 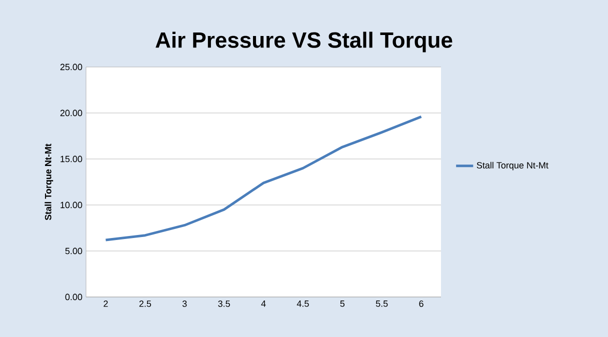 What do you see at coordinates (224, 303) in the screenshot?
I see `x-tick-label: 3.5` at bounding box center [224, 303].